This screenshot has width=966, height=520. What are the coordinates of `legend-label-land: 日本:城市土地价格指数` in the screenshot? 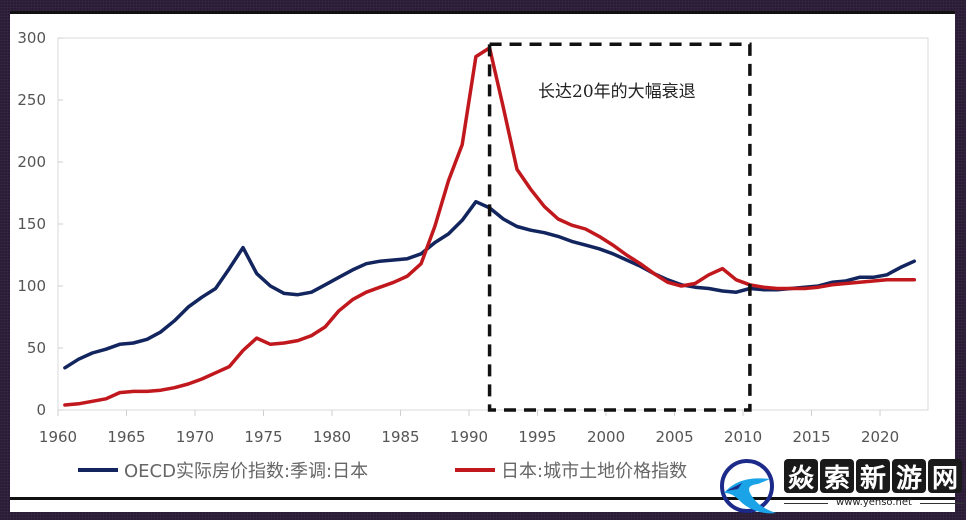 It's located at (594, 471).